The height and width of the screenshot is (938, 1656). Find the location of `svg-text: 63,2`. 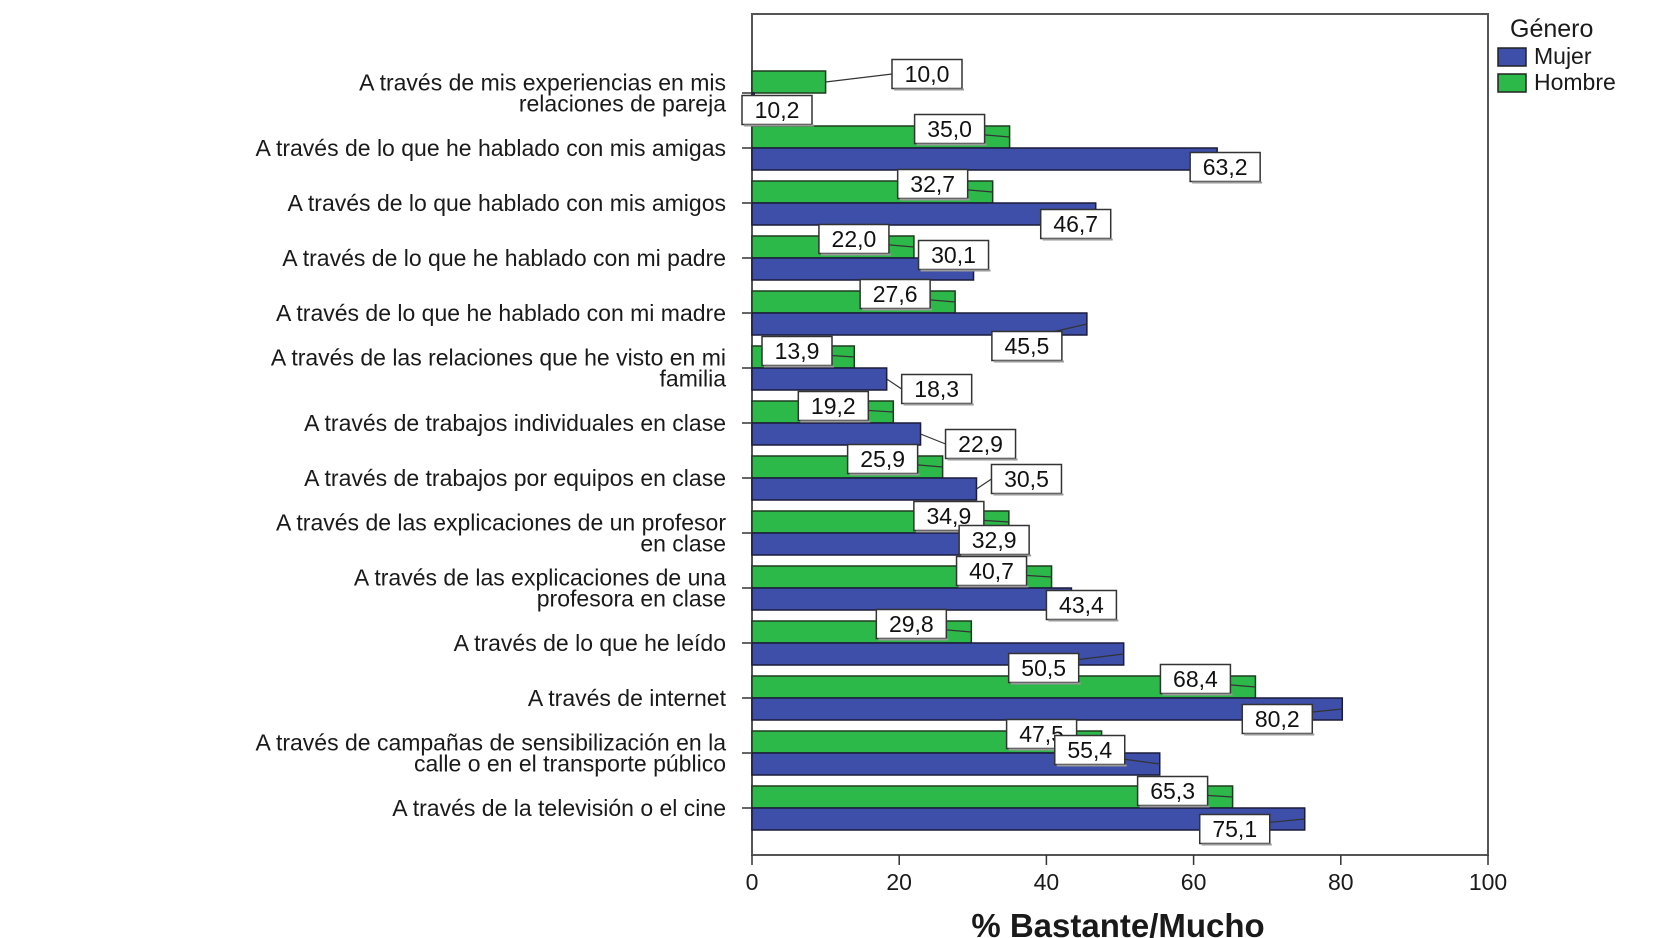

svg-text: 63,2 is located at coordinates (1225, 167).